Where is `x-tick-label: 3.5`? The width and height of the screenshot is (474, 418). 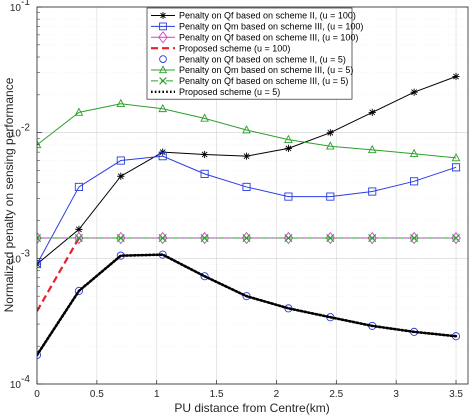
x-tick-label: 3.5 is located at coordinates (456, 394).